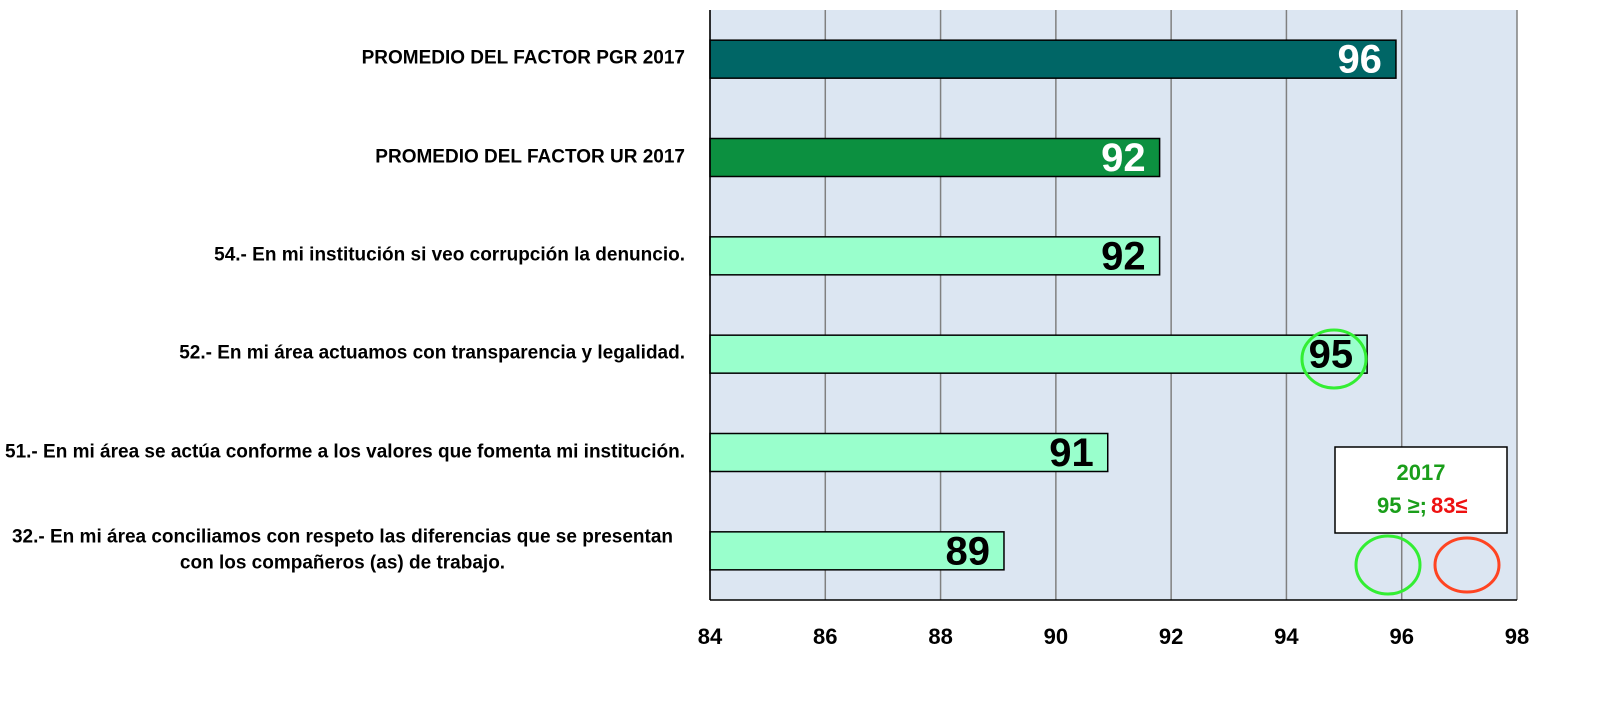  I want to click on x-tick-label: 86, so click(825, 636).